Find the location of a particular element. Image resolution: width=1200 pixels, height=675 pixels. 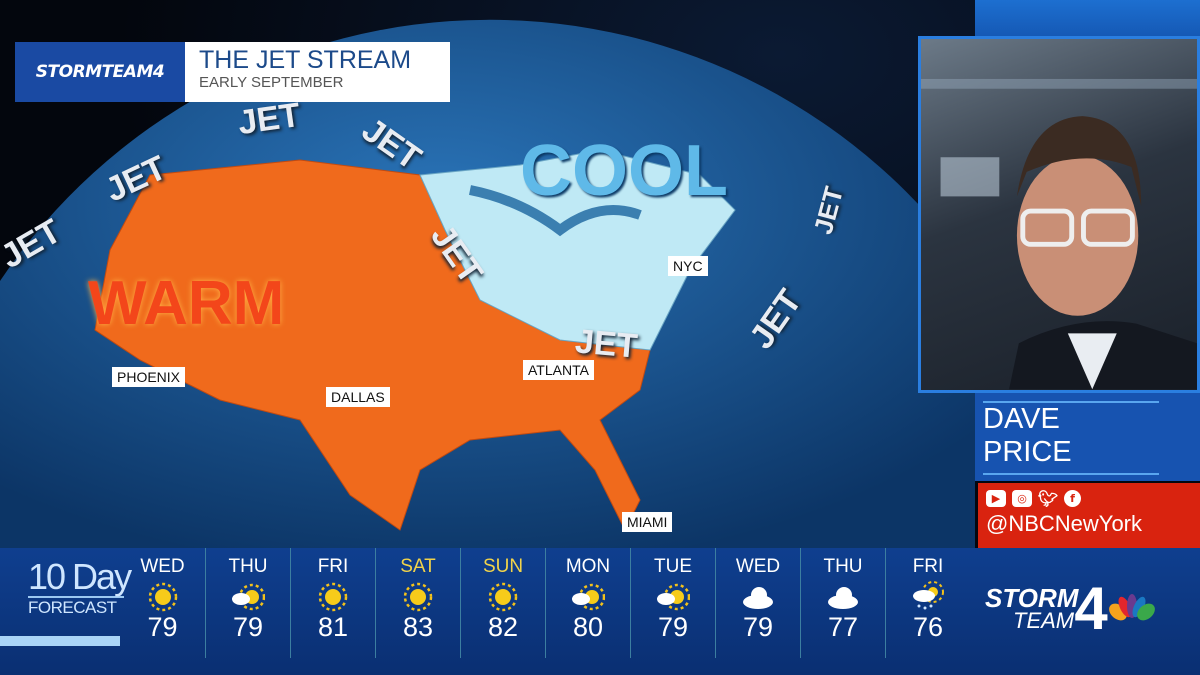

ten-day-label-top: 10 Day is located at coordinates (80, 577).